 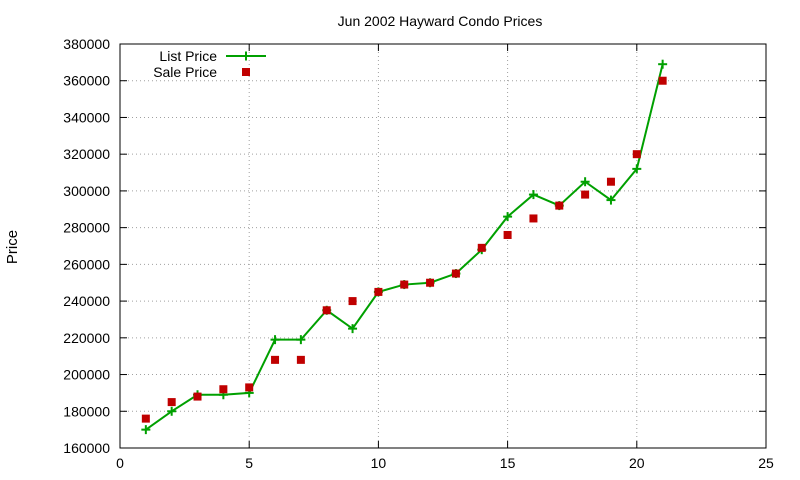 What do you see at coordinates (86, 338) in the screenshot?
I see `y-tick-label: 220000` at bounding box center [86, 338].